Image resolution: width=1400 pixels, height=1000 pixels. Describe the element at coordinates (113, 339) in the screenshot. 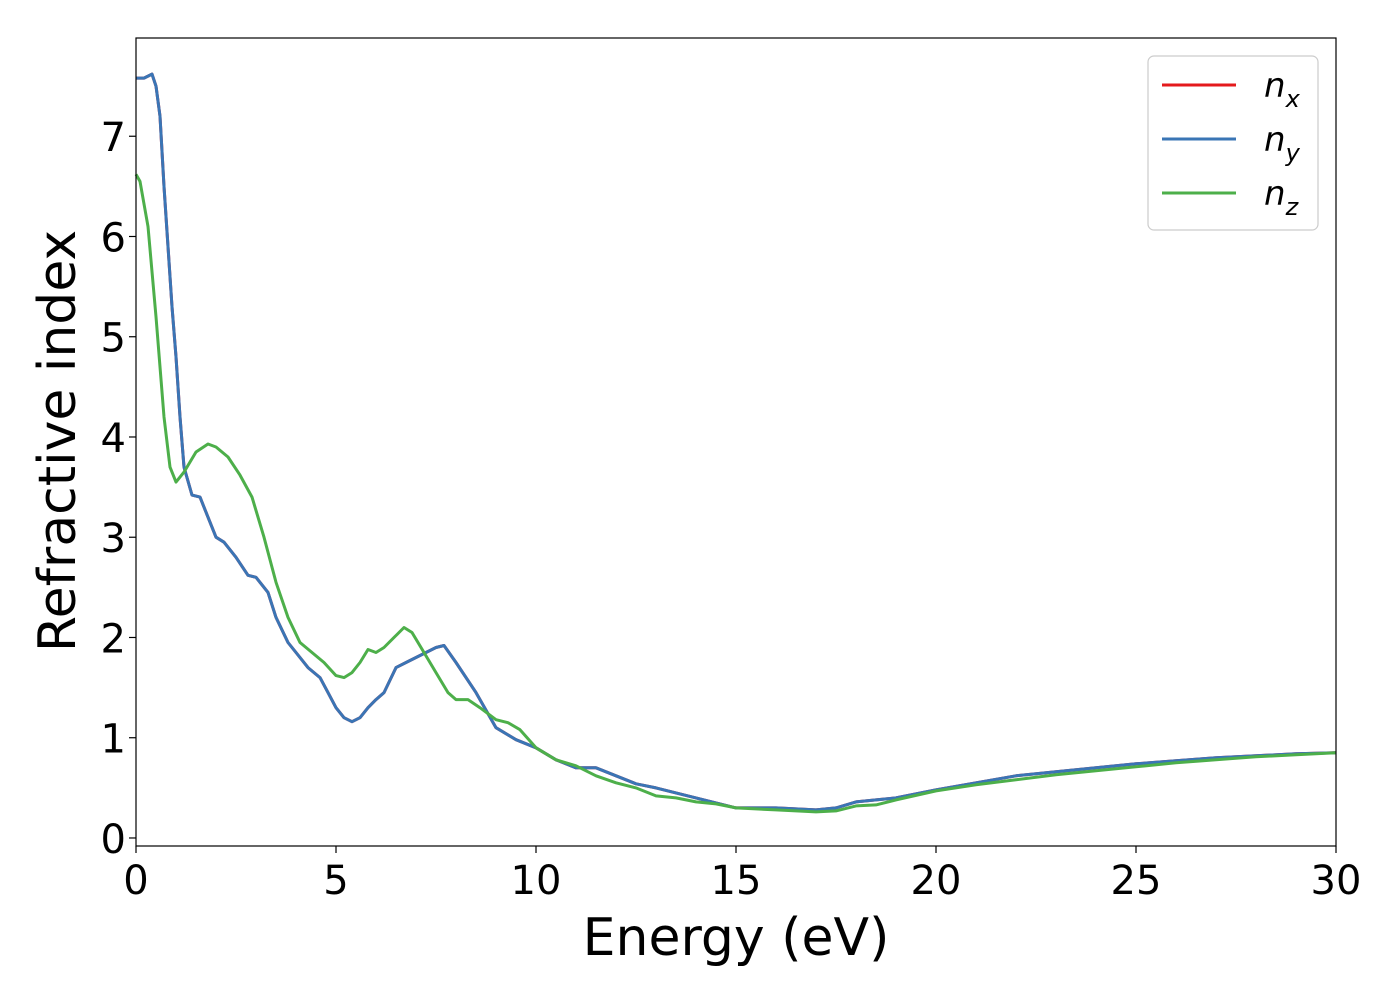

I see `y-tick-label: 5` at that location.